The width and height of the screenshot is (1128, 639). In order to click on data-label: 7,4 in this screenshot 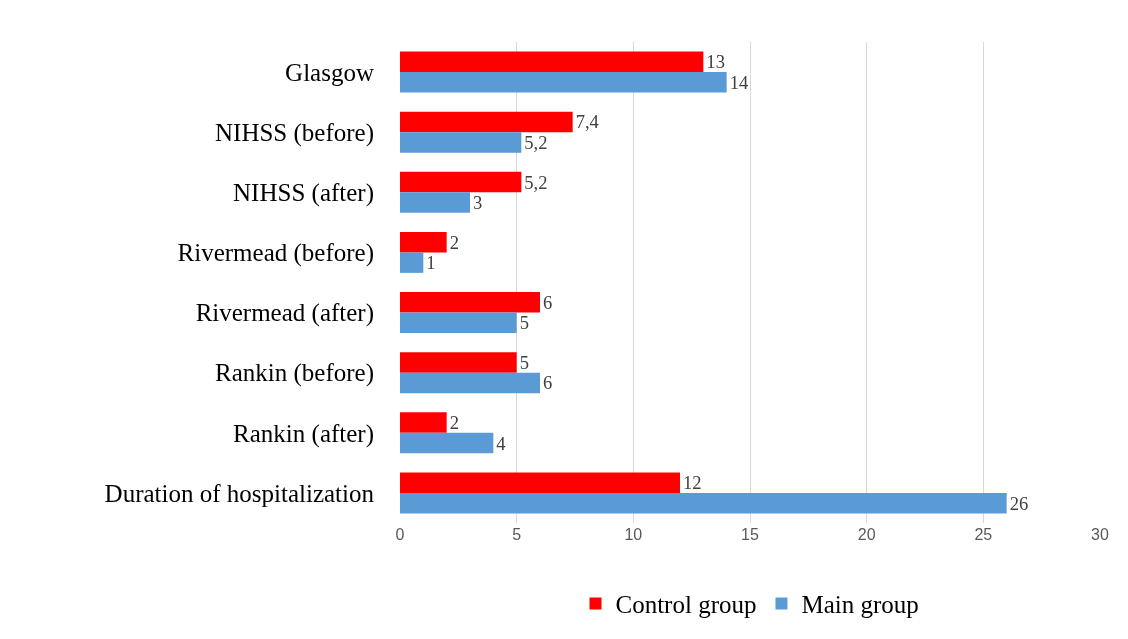, I will do `click(587, 122)`.